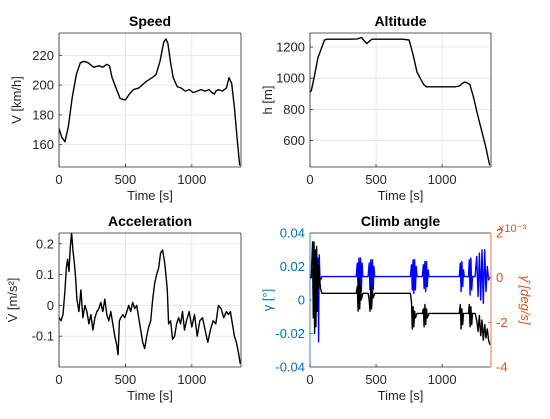 The image size is (550, 419). Describe the element at coordinates (290, 47) in the screenshot. I see `y-tick-label: 1200` at that location.